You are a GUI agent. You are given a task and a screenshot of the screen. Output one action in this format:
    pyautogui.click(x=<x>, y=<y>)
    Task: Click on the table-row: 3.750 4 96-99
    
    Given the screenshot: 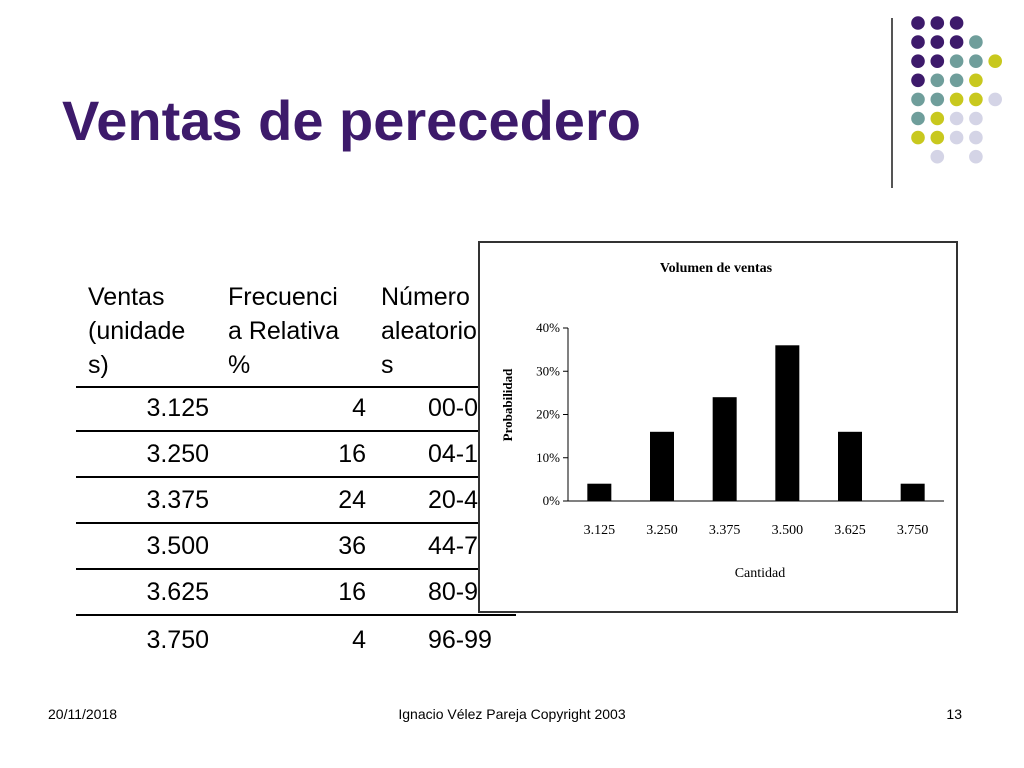 What is the action you would take?
    pyautogui.click(x=296, y=640)
    